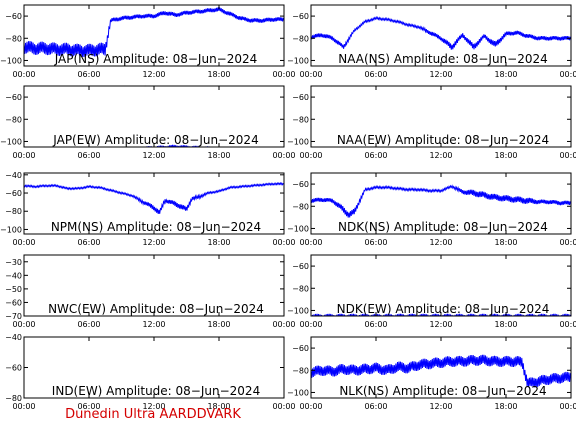 The width and height of the screenshot is (576, 432). Describe the element at coordinates (443, 227) in the screenshot. I see `chart-title: NDK(NS) Amplitude: 08−Jun−2024` at that location.